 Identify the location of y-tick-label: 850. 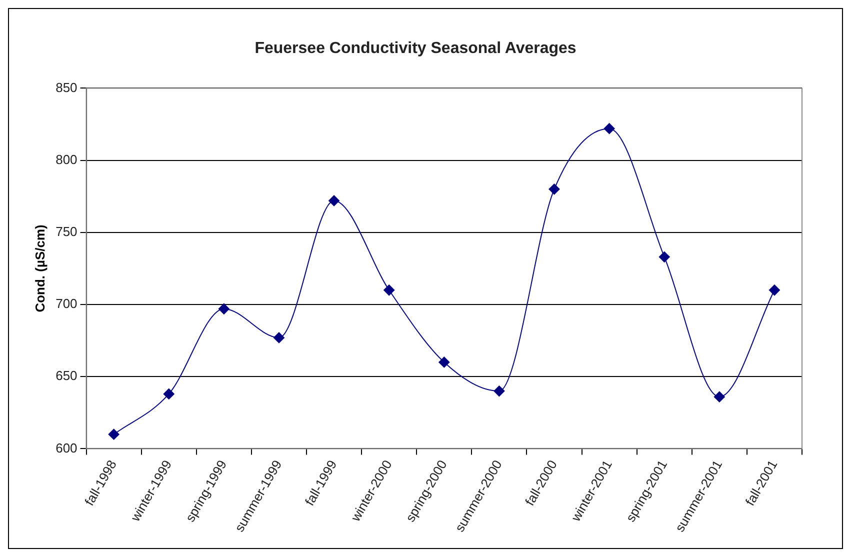
(67, 87).